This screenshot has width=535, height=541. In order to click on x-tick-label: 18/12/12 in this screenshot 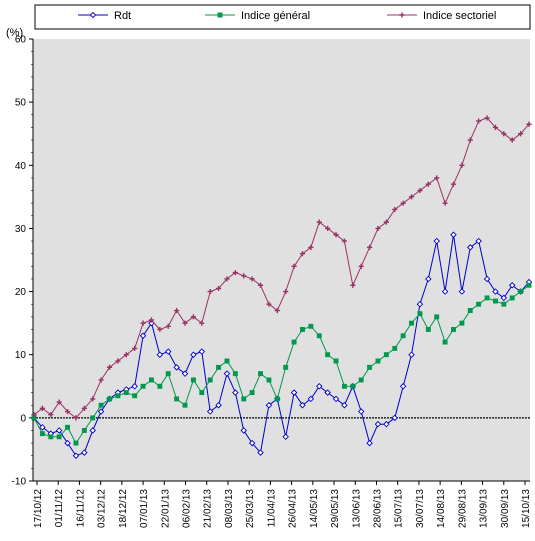, I will do `click(123, 508)`.